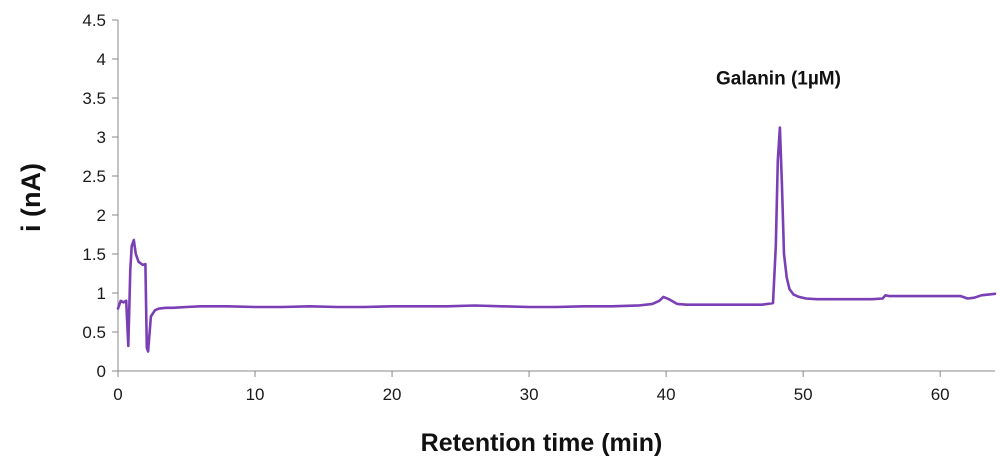 This screenshot has height=460, width=1000. What do you see at coordinates (101, 371) in the screenshot?
I see `y-tick-label: 0` at bounding box center [101, 371].